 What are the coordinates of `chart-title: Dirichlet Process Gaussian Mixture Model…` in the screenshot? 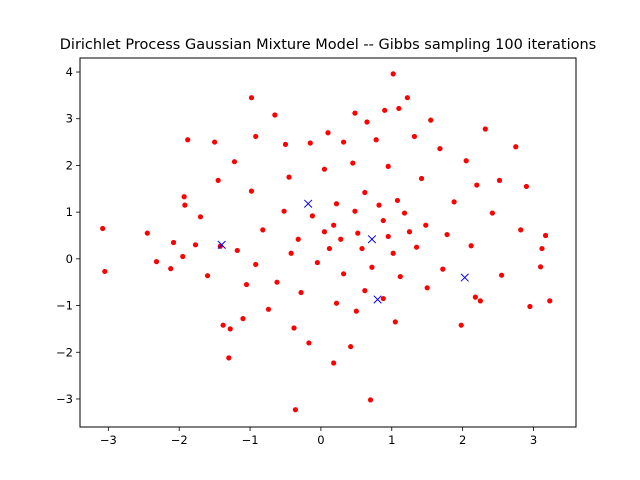 It's located at (328, 45).